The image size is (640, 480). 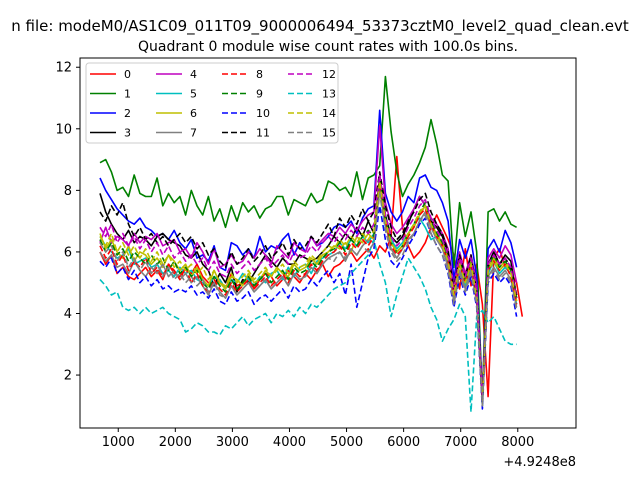 I want to click on legend-box, so click(x=212, y=103).